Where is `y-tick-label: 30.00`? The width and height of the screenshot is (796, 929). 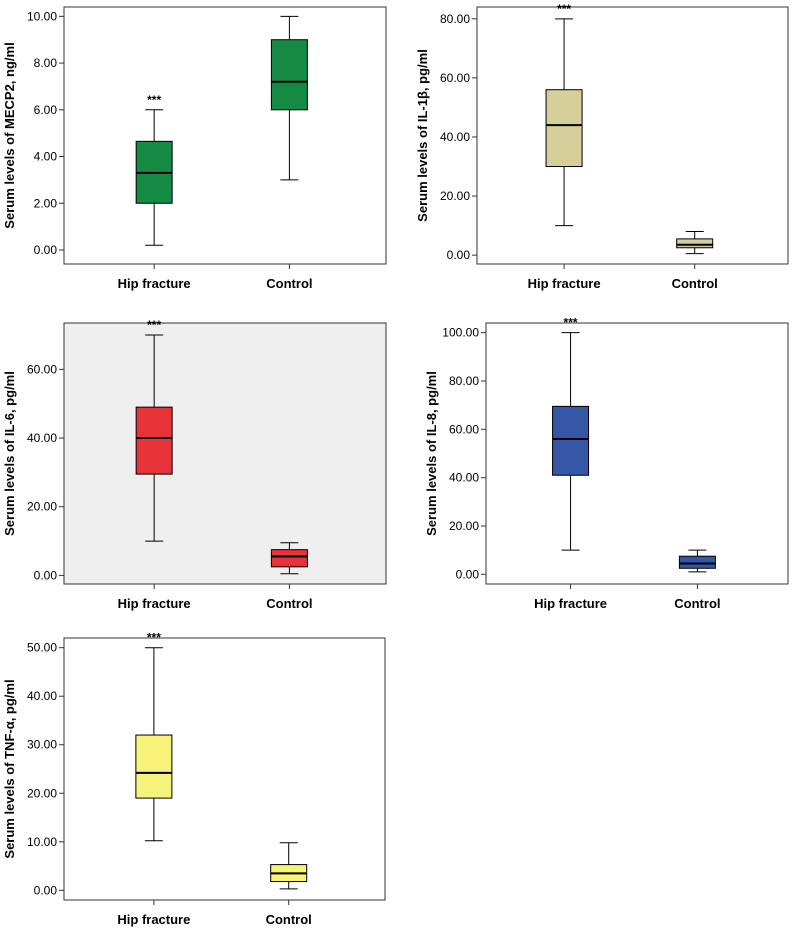 y-tick-label: 30.00 is located at coordinates (42, 745).